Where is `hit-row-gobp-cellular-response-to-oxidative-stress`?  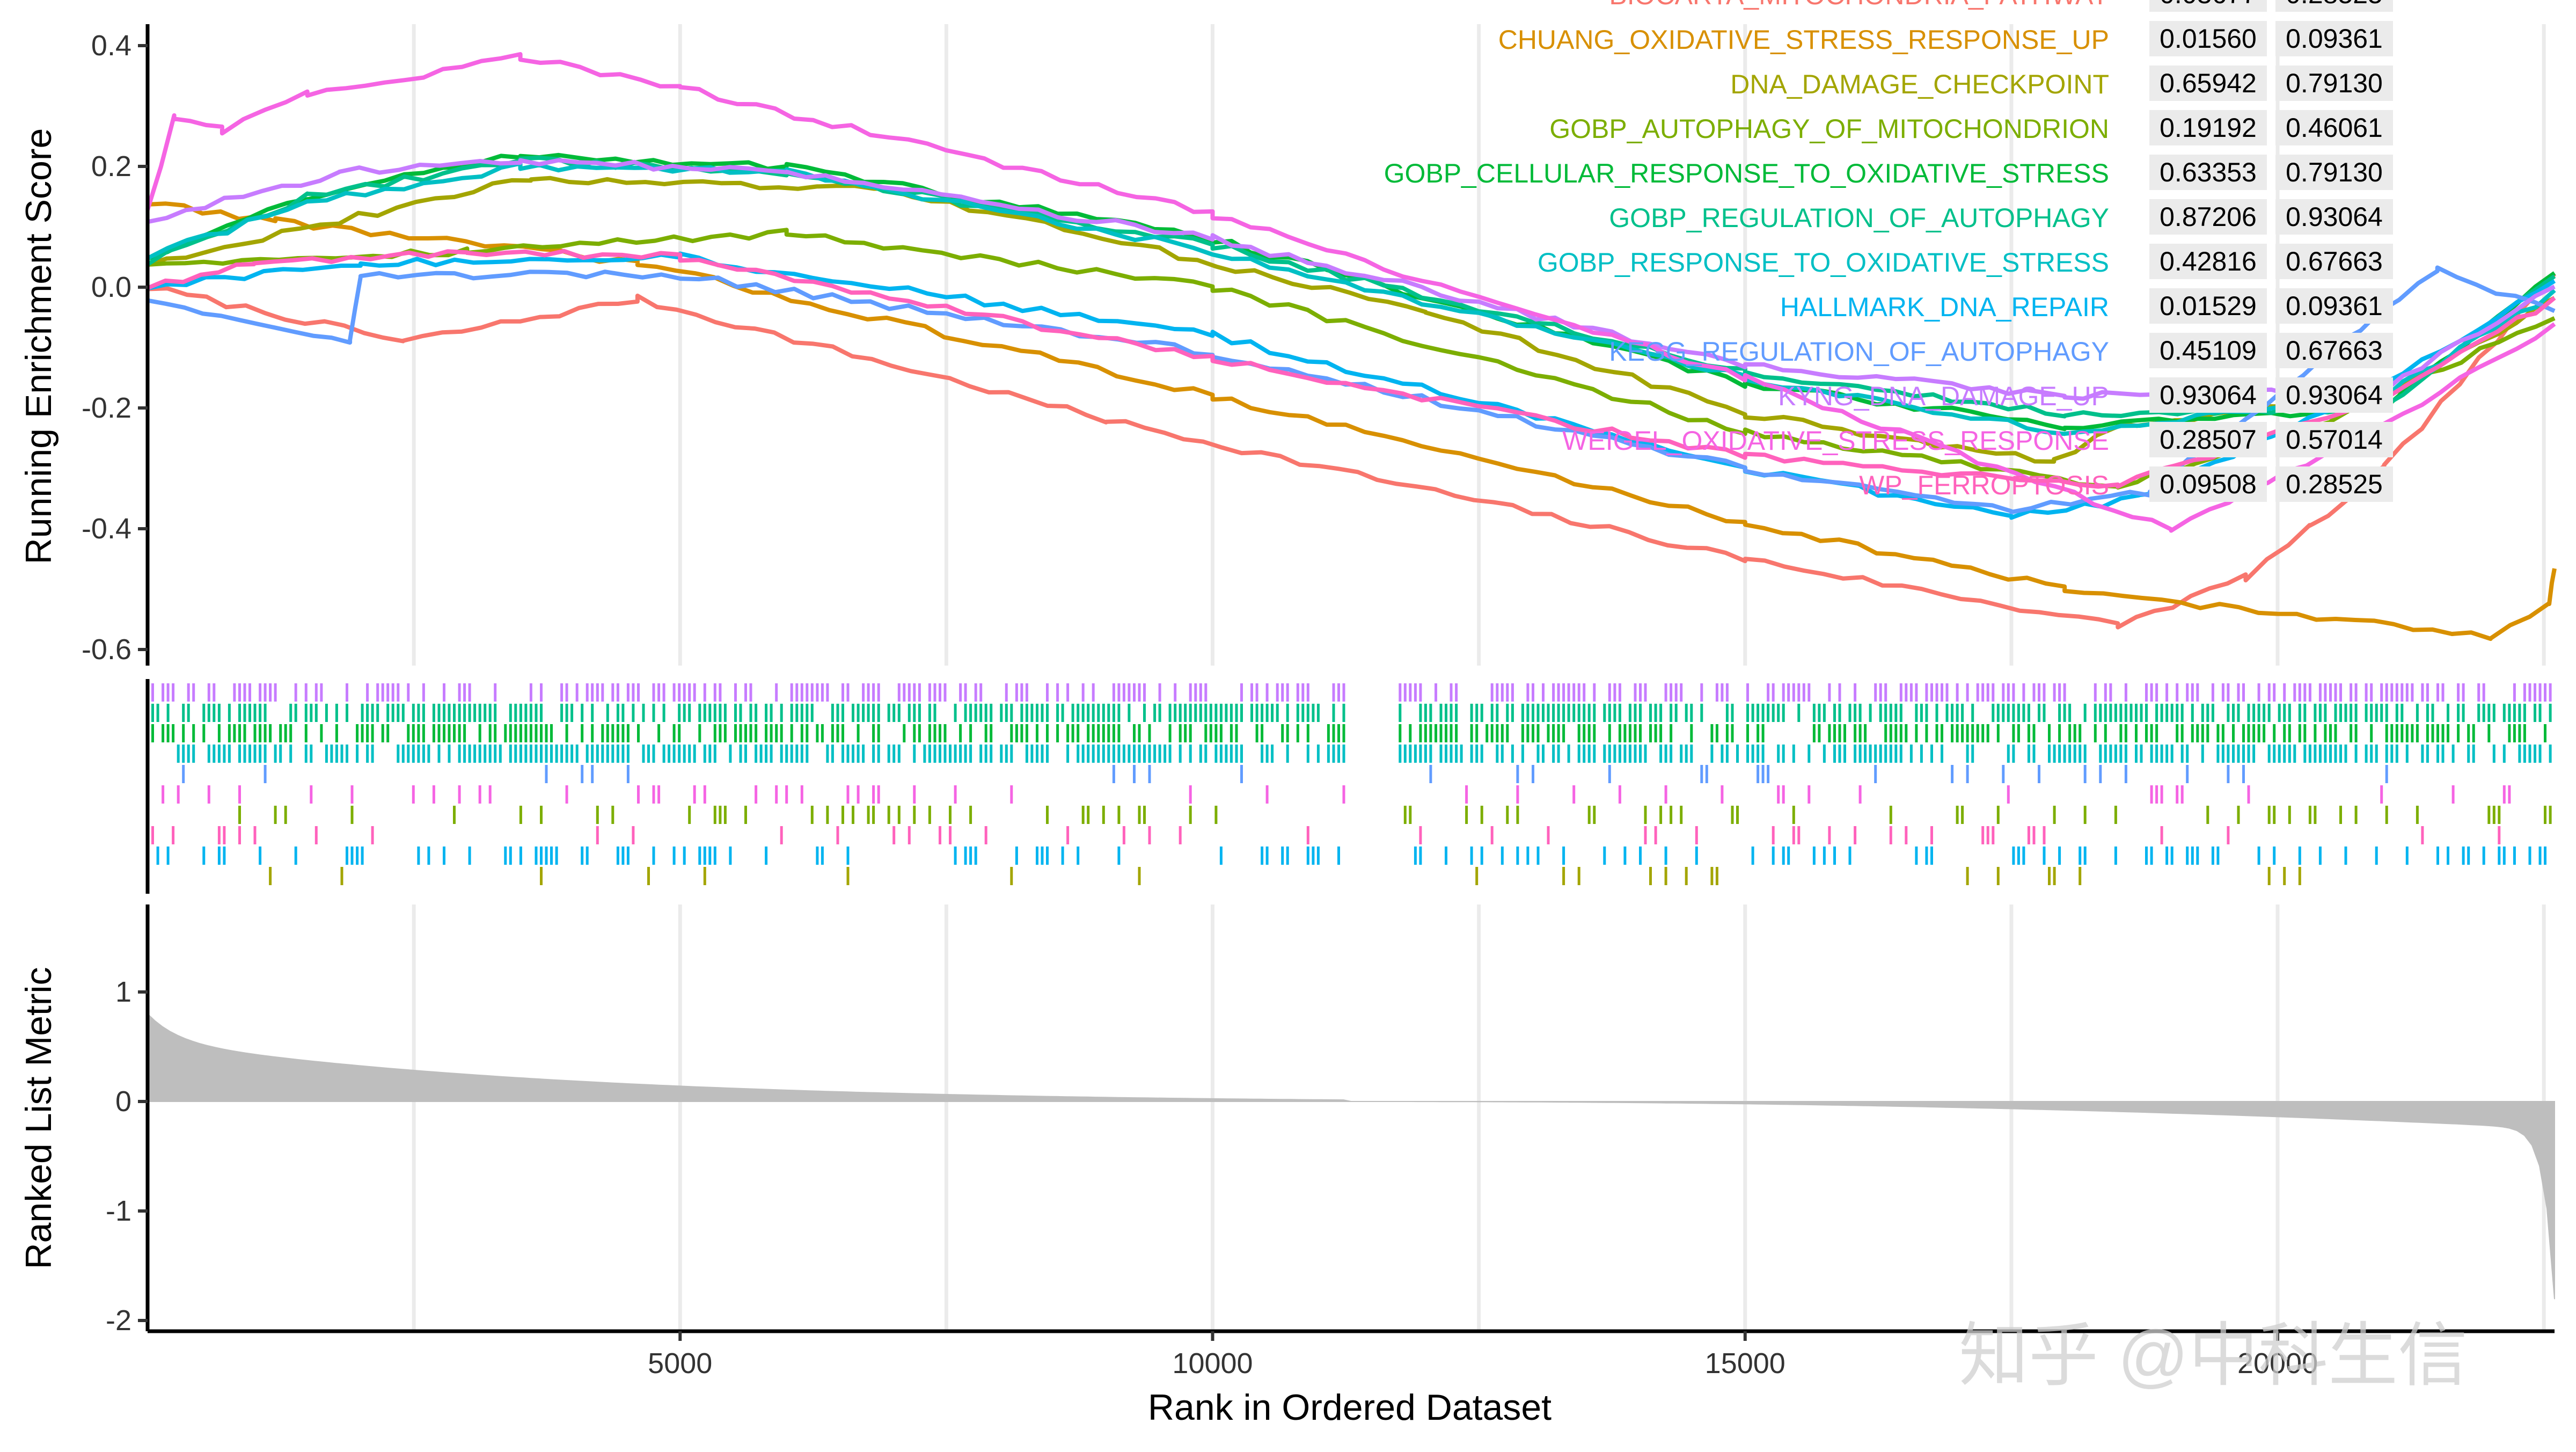
hit-row-gobp-cellular-response-to-oxidative-stress is located at coordinates (1346, 733).